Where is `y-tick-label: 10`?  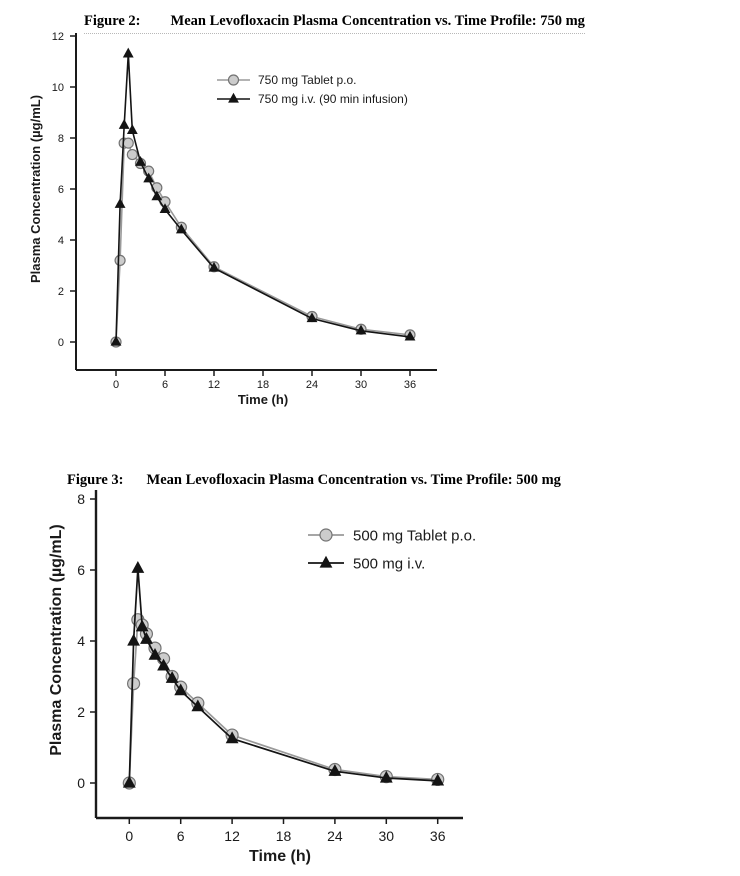
y-tick-label: 10 is located at coordinates (58, 88).